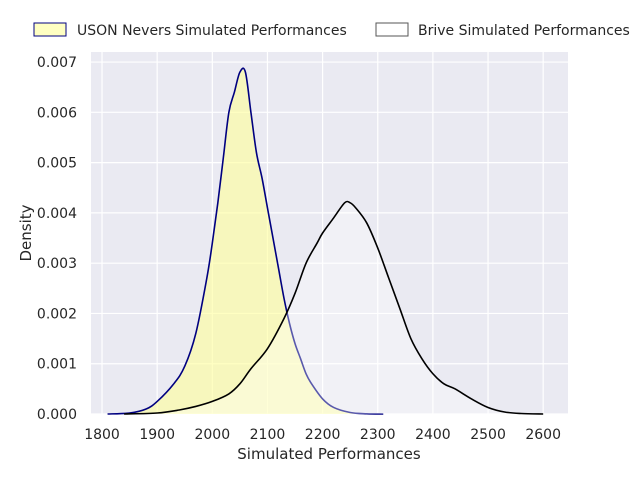 The image size is (640, 485). Describe the element at coordinates (57, 365) in the screenshot. I see `y-tick-label: 0.001` at that location.